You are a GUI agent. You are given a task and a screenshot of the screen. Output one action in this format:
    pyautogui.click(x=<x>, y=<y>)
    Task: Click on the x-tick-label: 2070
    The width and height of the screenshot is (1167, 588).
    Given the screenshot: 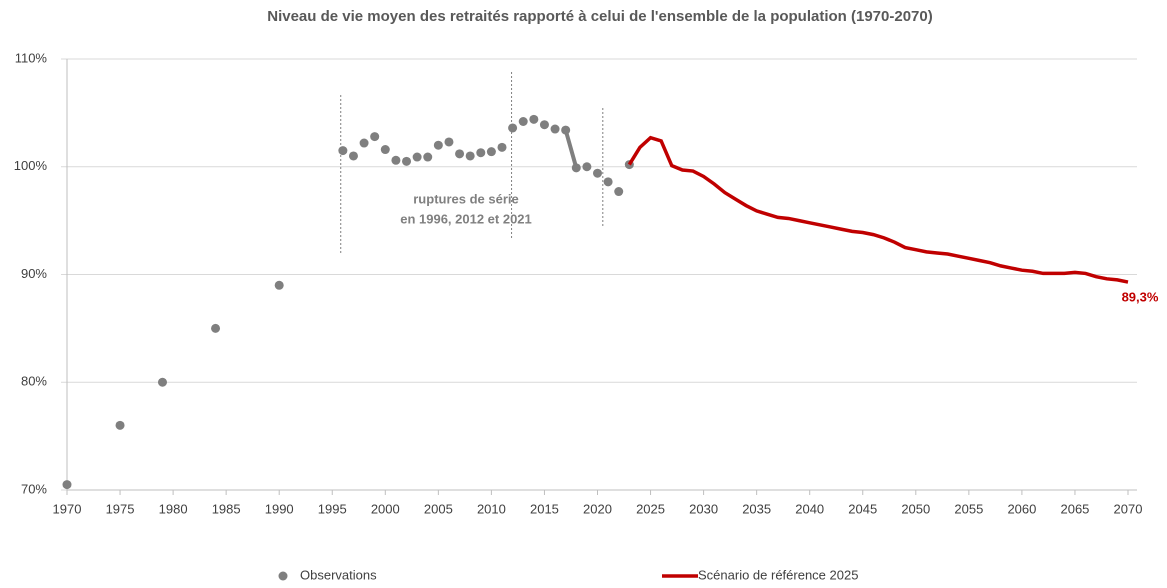 What is the action you would take?
    pyautogui.click(x=1128, y=508)
    